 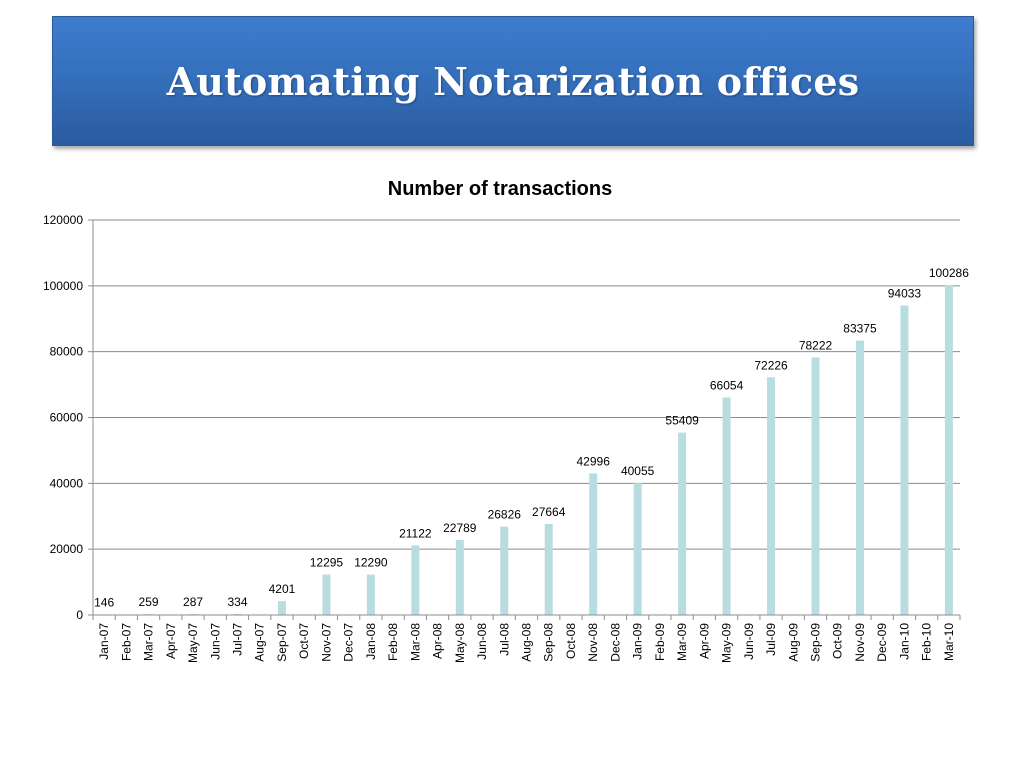 What do you see at coordinates (415, 642) in the screenshot?
I see `x-tick-label: Mar-08` at bounding box center [415, 642].